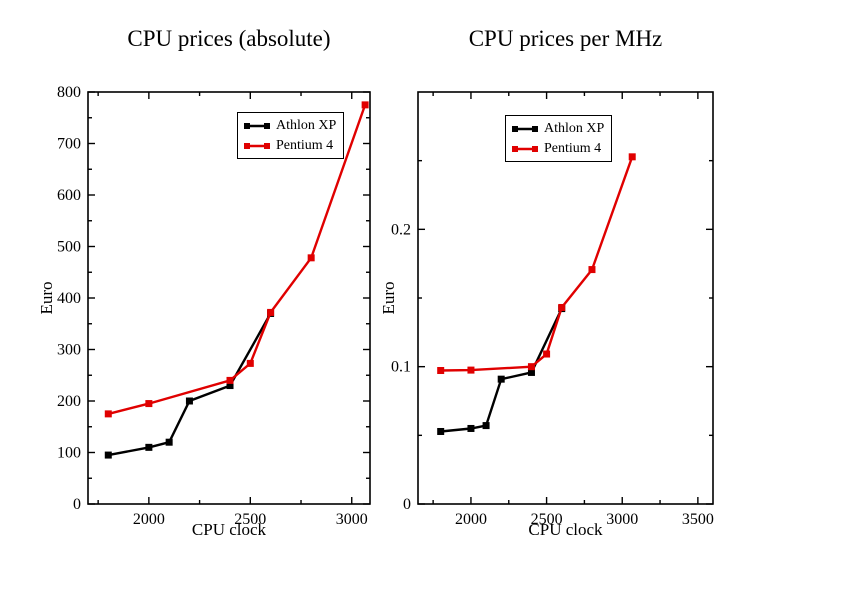  What do you see at coordinates (401, 229) in the screenshot?
I see `y-tick-label: 0.2` at bounding box center [401, 229].